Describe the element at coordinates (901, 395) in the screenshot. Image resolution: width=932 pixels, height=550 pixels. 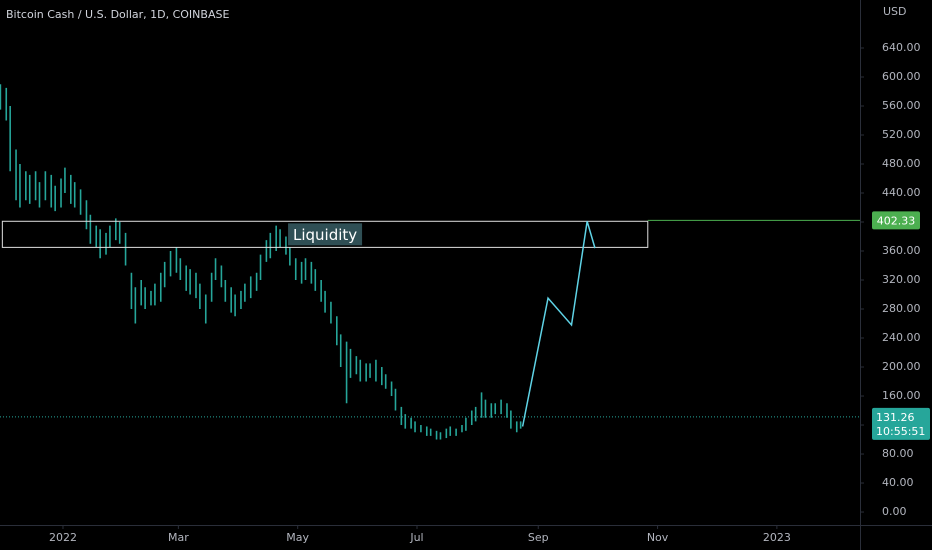
I see `y-tick-label: 160.00` at that location.